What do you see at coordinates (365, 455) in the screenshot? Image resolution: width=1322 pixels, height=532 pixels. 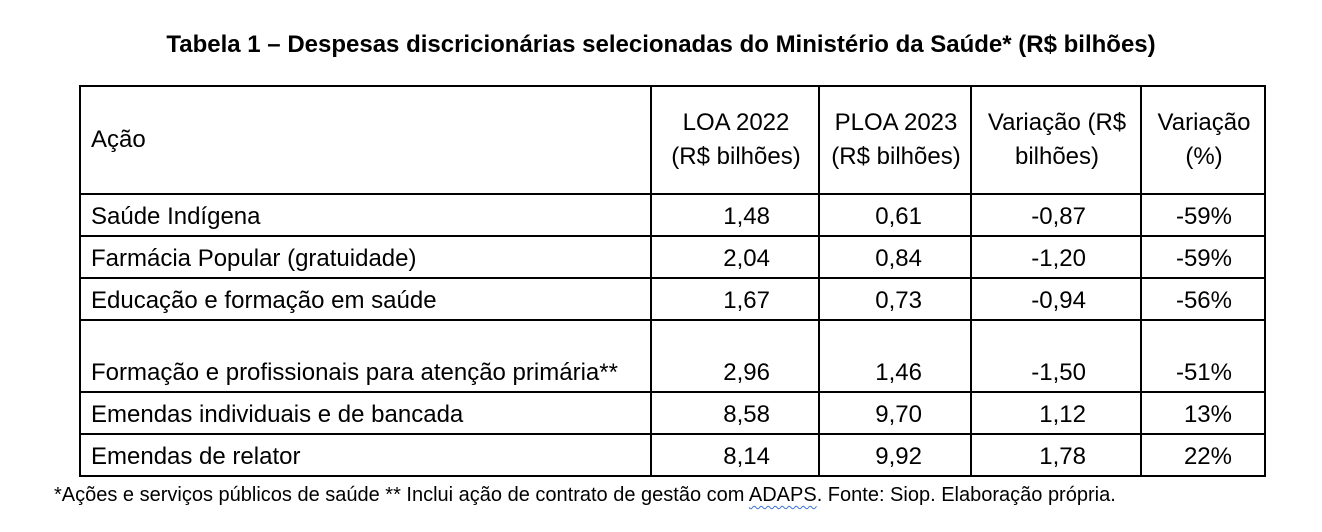 I see `cell-acao: Emendas de relator` at bounding box center [365, 455].